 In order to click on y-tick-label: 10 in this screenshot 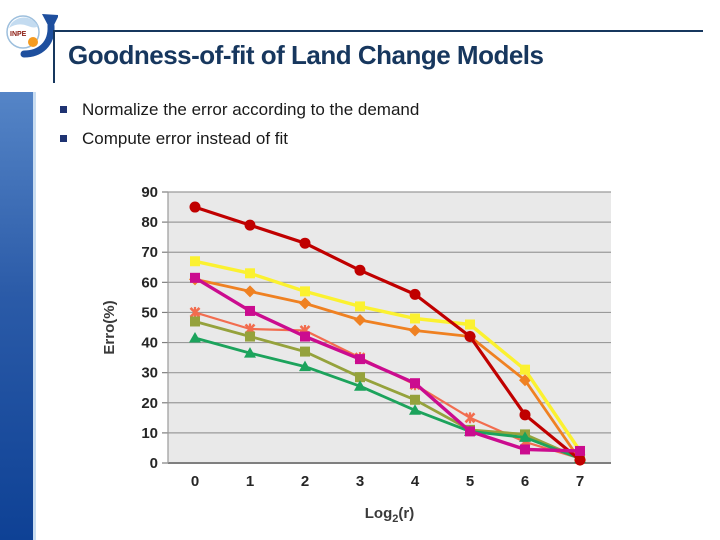, I will do `click(149, 433)`.